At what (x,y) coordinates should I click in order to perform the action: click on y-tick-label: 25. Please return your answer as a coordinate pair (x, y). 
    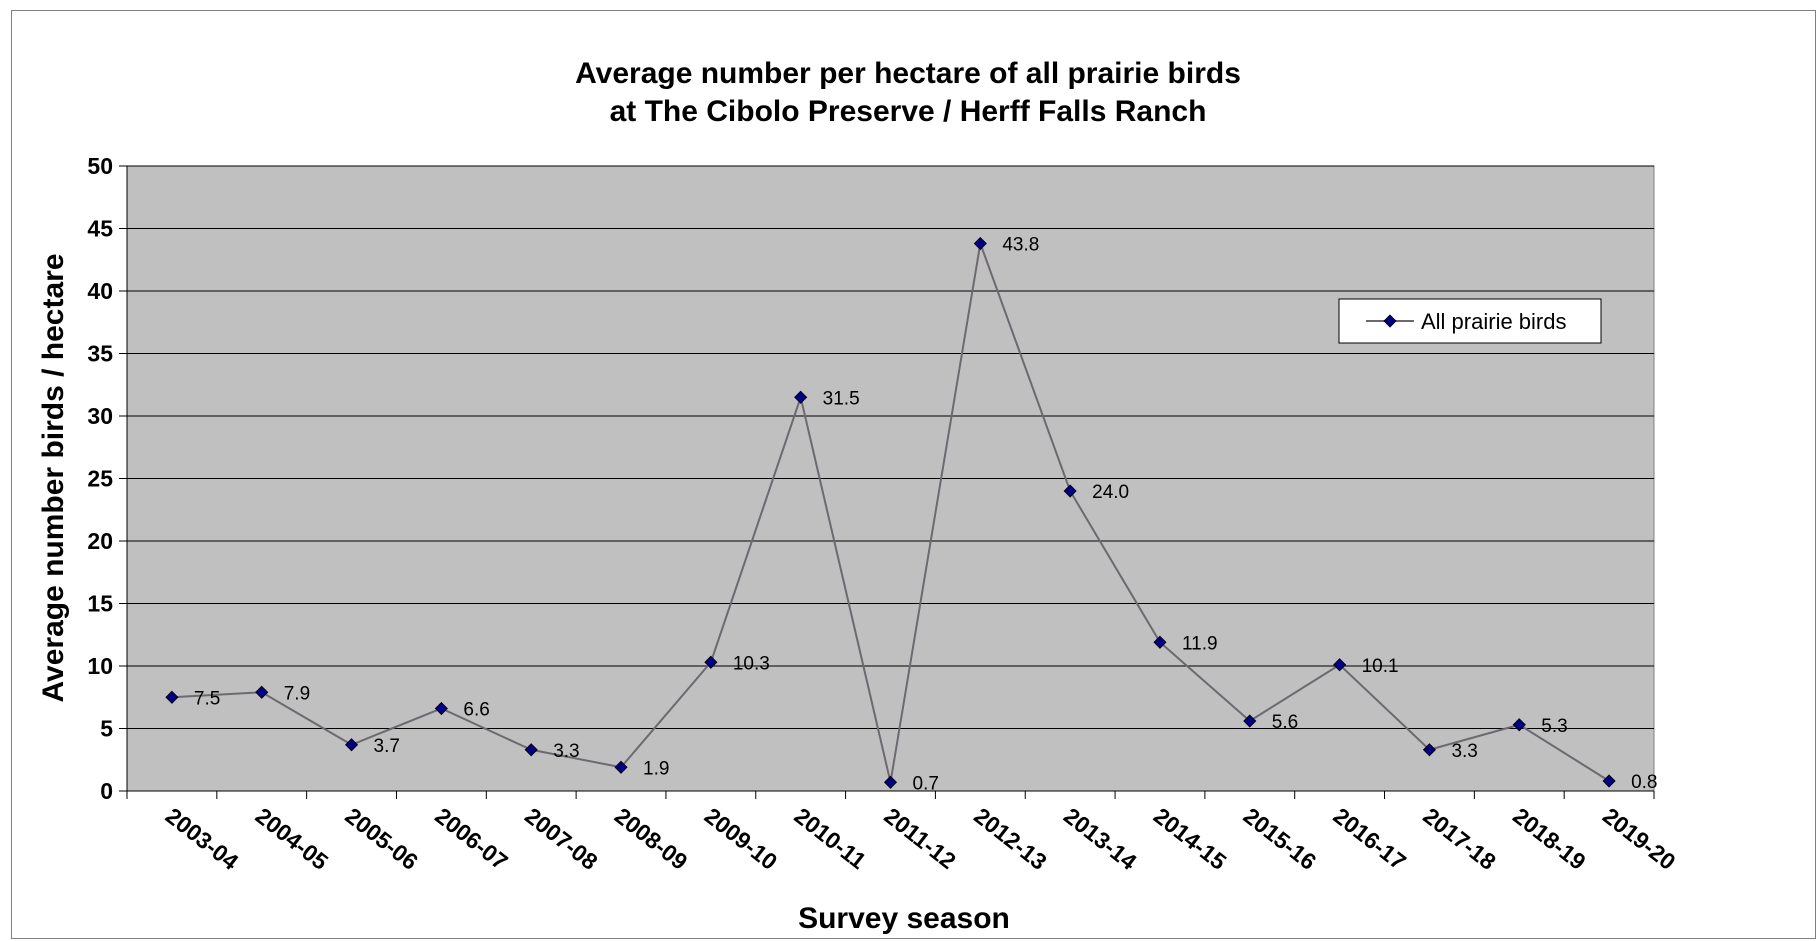
    Looking at the image, I should click on (100, 479).